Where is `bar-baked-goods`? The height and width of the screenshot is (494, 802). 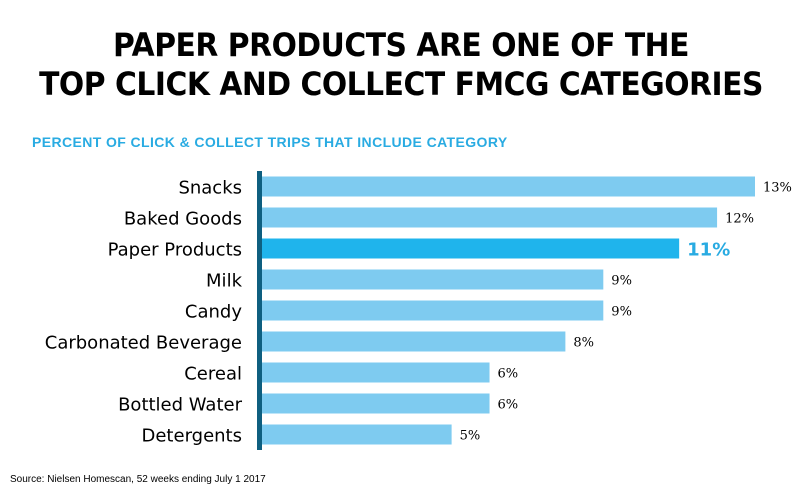 bar-baked-goods is located at coordinates (490, 217).